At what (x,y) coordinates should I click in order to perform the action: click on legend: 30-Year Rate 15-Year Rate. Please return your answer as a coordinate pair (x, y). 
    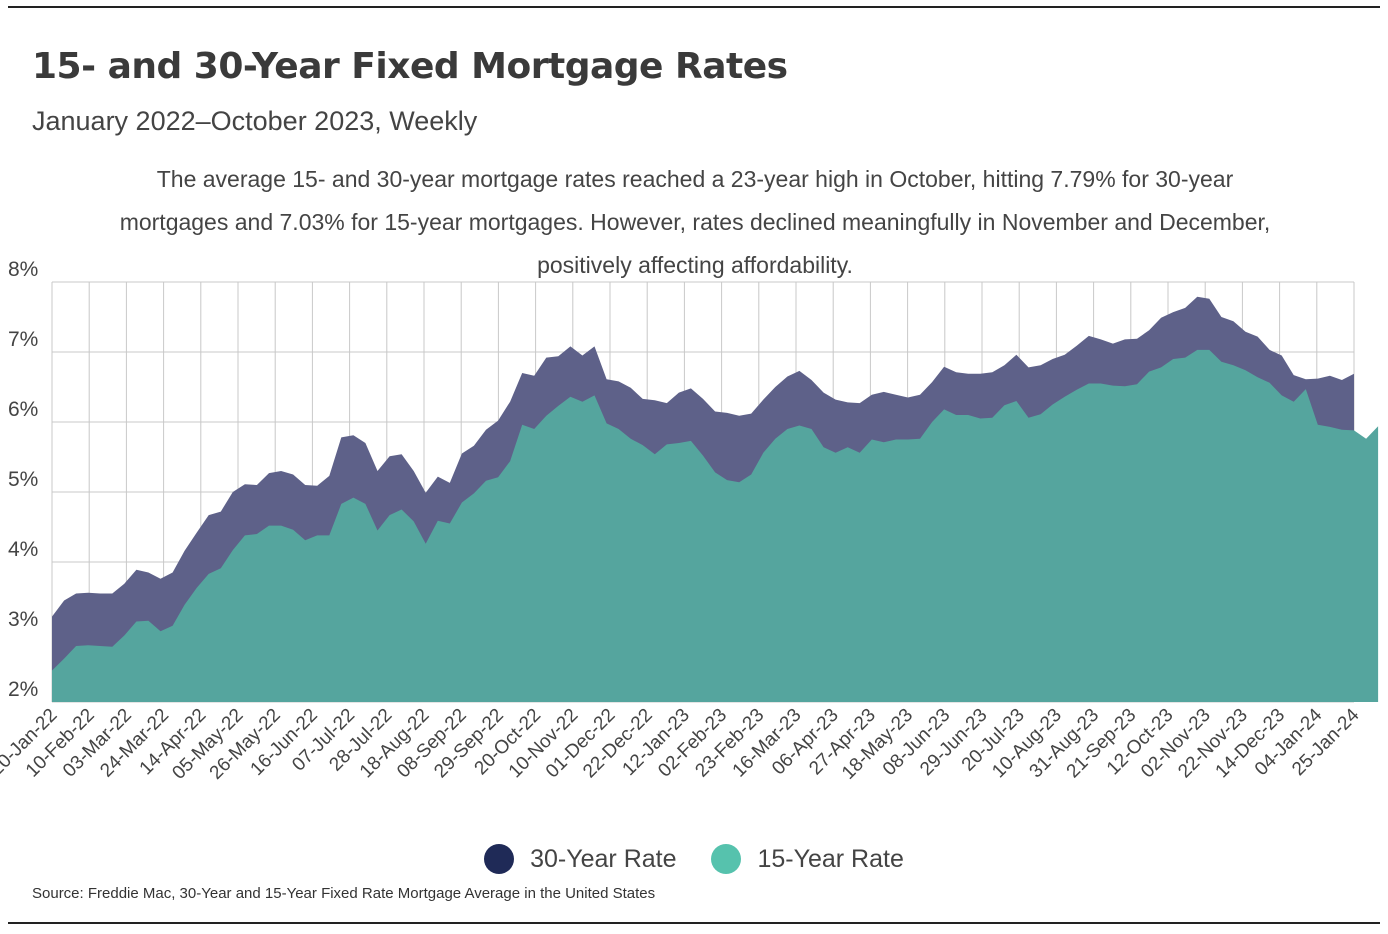
    Looking at the image, I should click on (694, 862).